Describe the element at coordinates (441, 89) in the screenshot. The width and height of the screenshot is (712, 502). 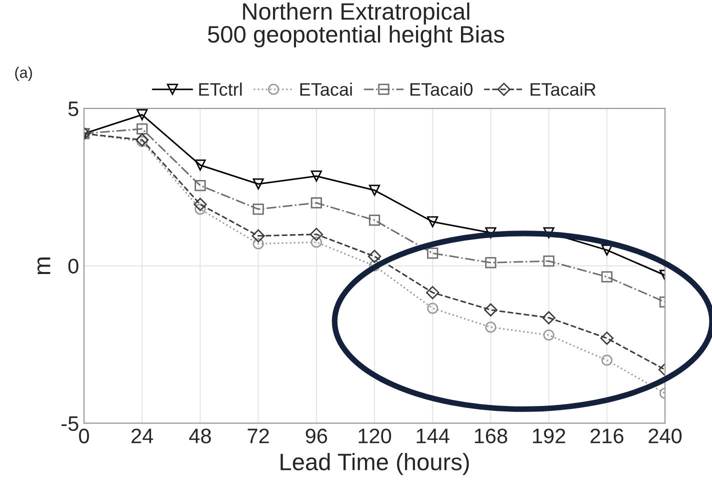
I see `legend-label: ETacai0` at that location.